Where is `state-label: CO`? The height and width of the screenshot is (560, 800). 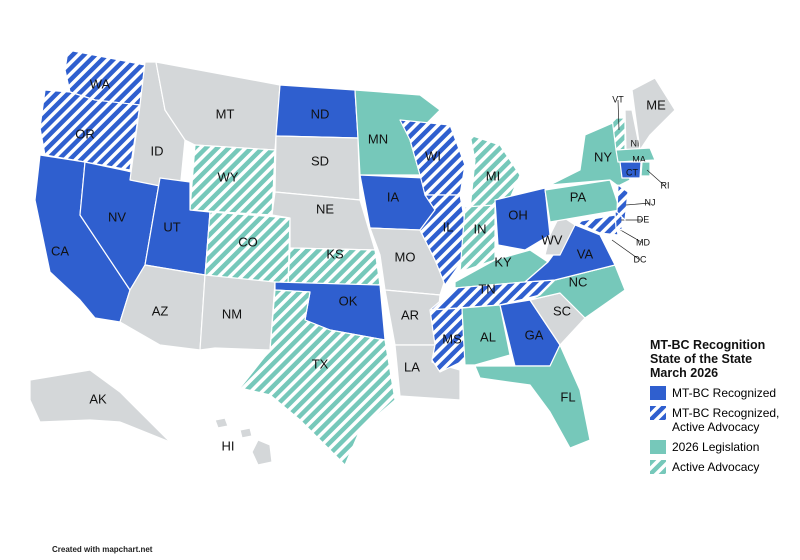 state-label: CO is located at coordinates (248, 241).